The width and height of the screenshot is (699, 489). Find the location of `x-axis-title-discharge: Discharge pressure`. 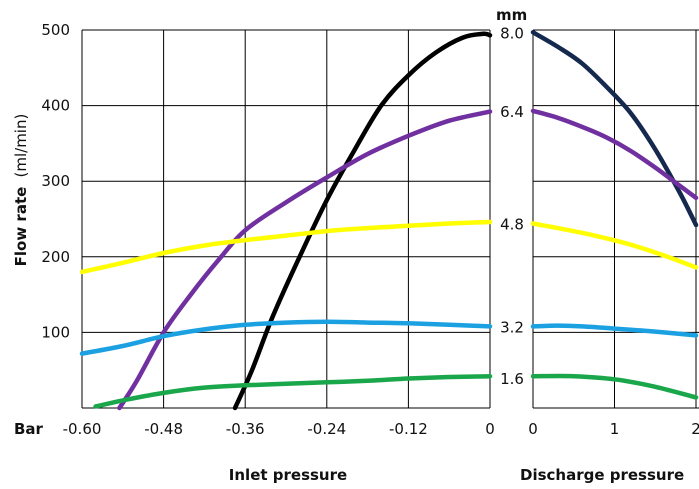

x-axis-title-discharge: Discharge pressure is located at coordinates (602, 475).